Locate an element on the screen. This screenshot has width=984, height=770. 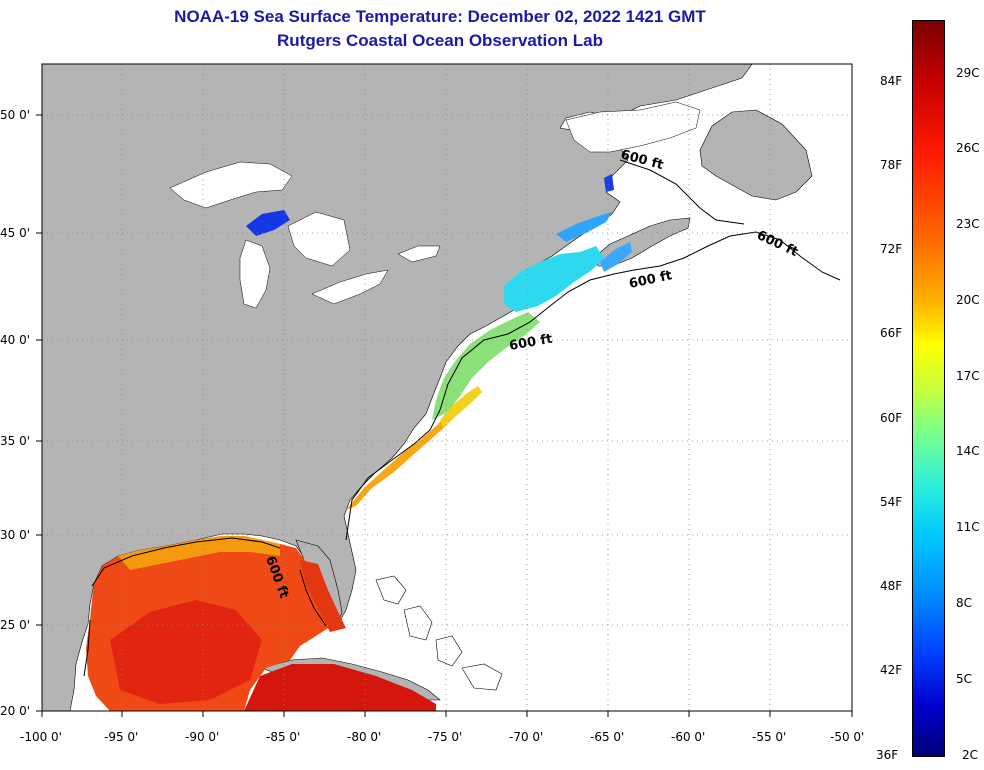
lon-label: -85 0' is located at coordinates (283, 737).